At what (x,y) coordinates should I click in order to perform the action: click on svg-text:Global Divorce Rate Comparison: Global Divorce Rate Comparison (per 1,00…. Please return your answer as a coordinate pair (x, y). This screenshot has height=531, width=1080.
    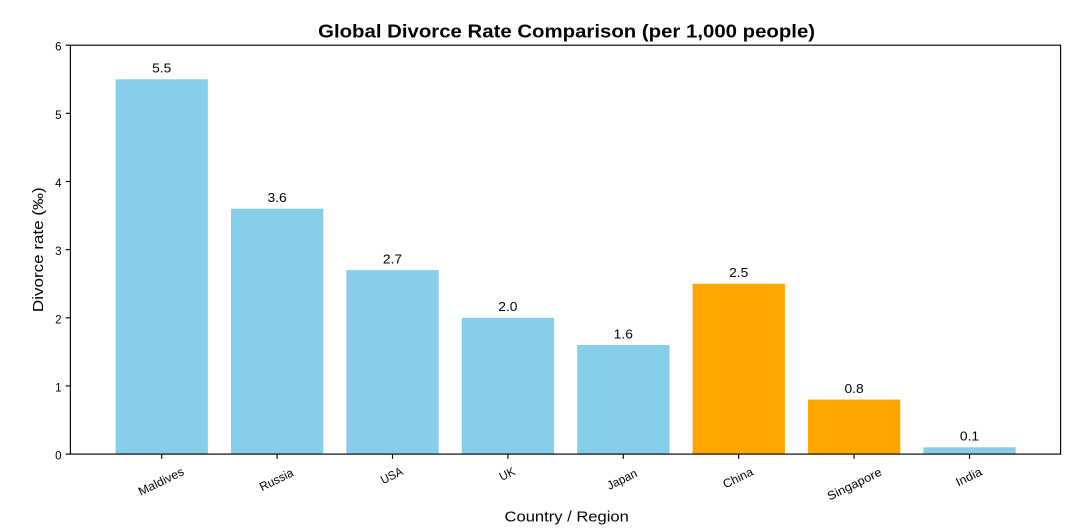
    Looking at the image, I should click on (566, 31).